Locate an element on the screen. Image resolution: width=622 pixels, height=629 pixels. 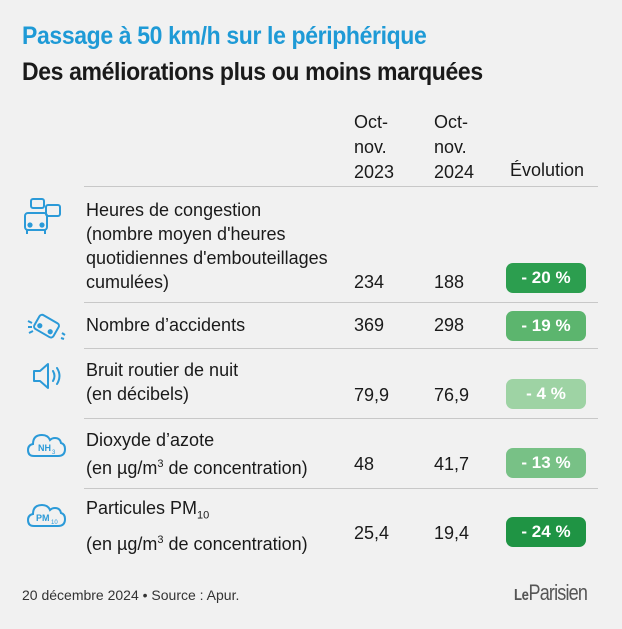
value-2024: 41,7 is located at coordinates (452, 464).